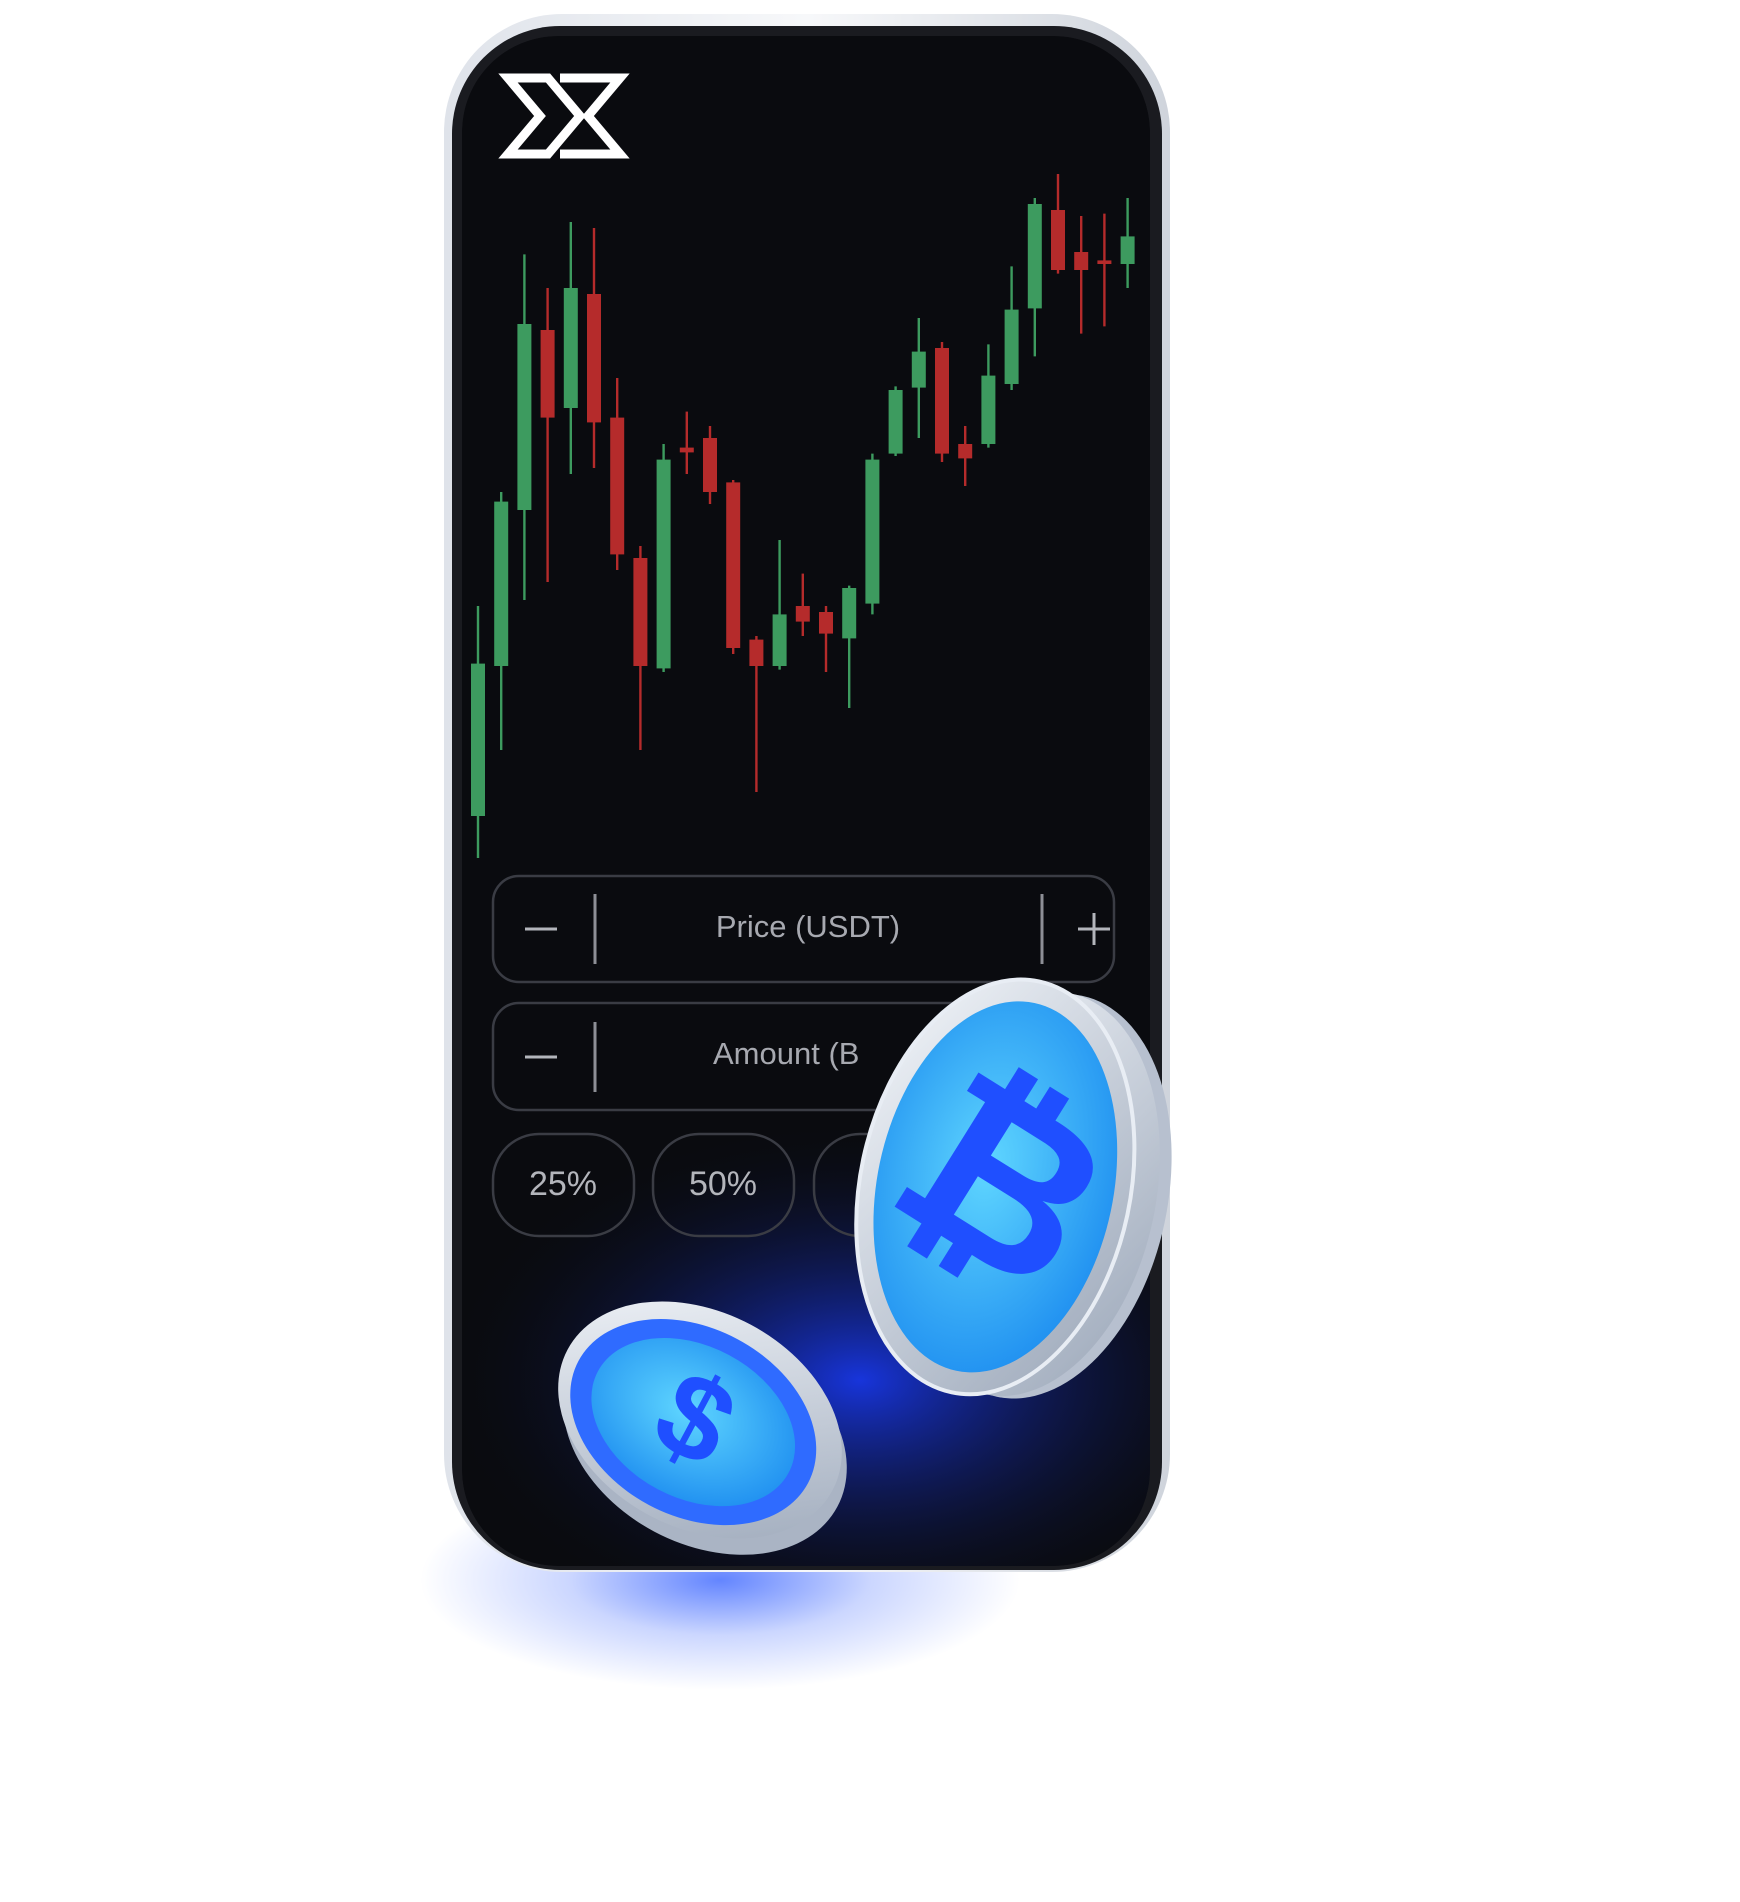 The image size is (1740, 1902). What do you see at coordinates (564, 116) in the screenshot?
I see `logo` at bounding box center [564, 116].